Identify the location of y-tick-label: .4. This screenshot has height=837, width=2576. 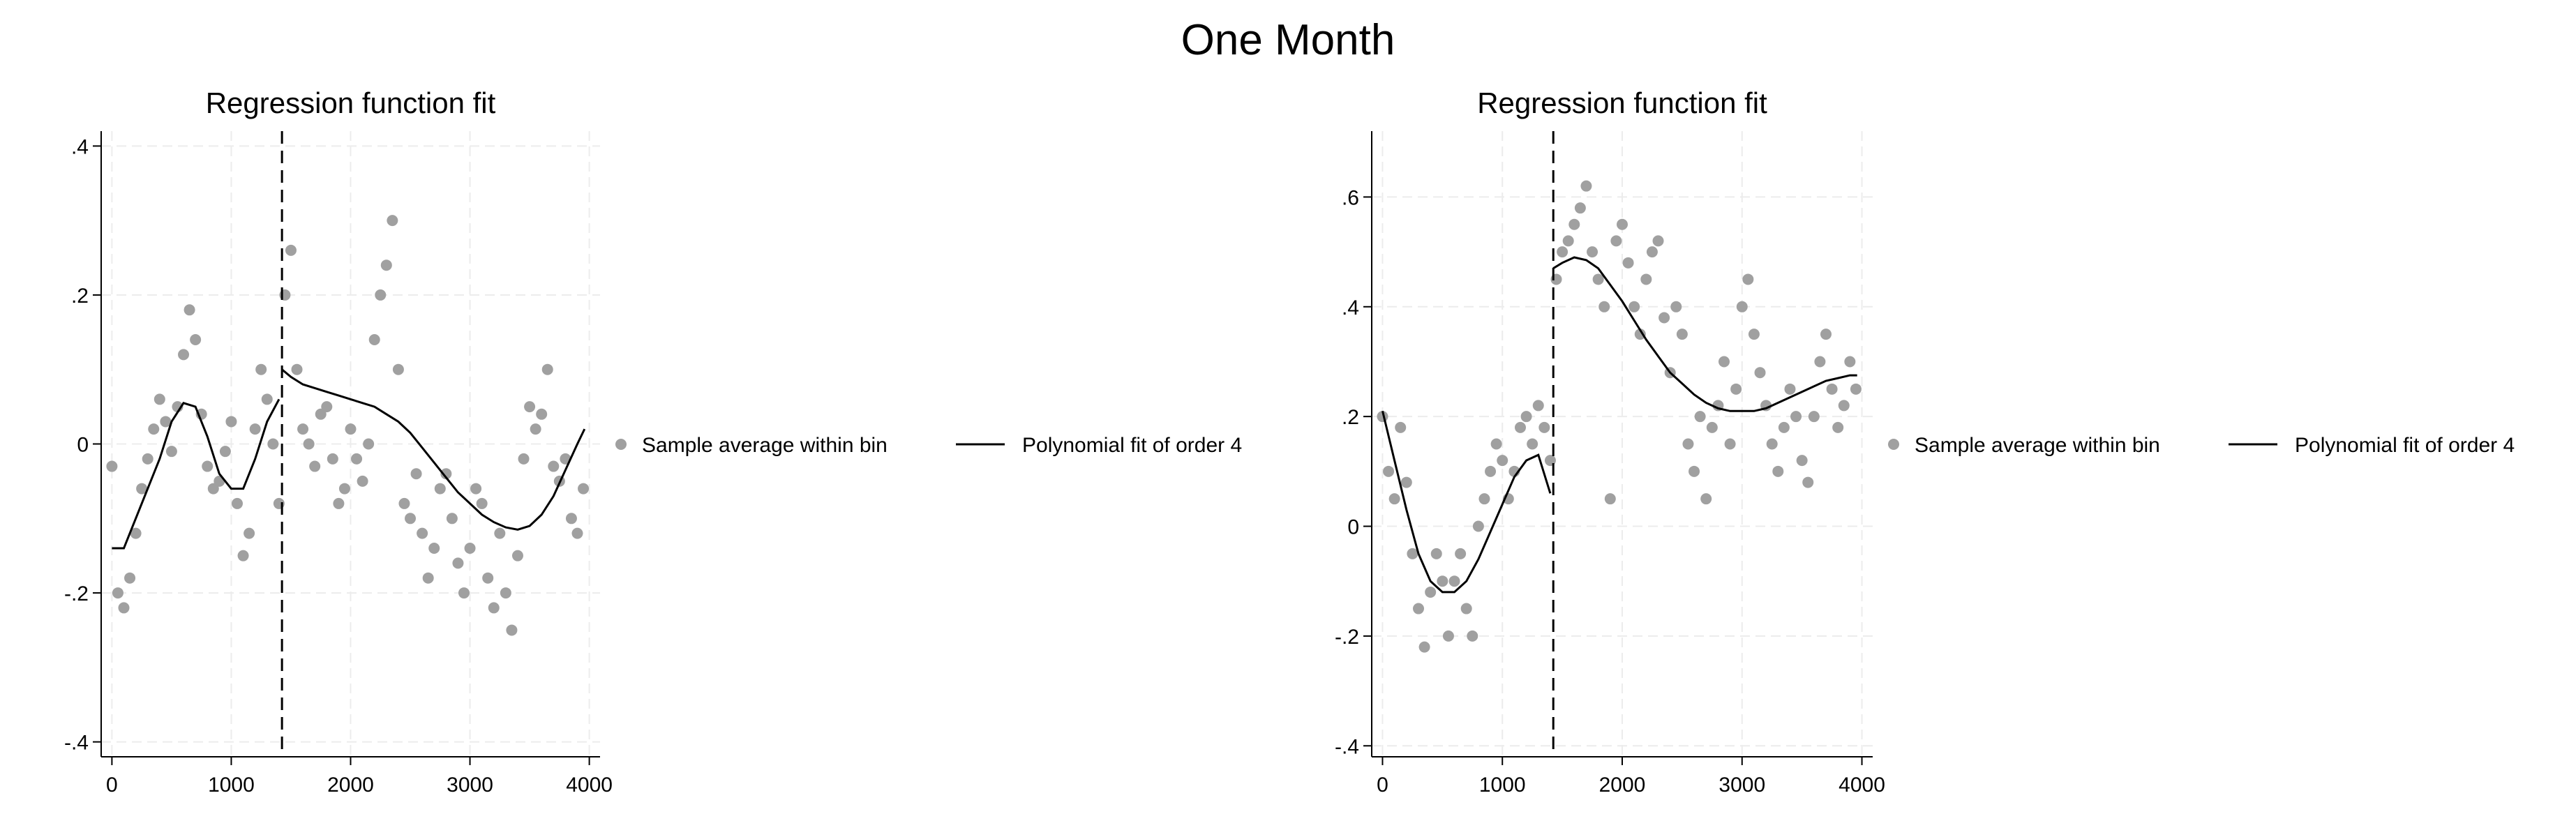
(80, 146).